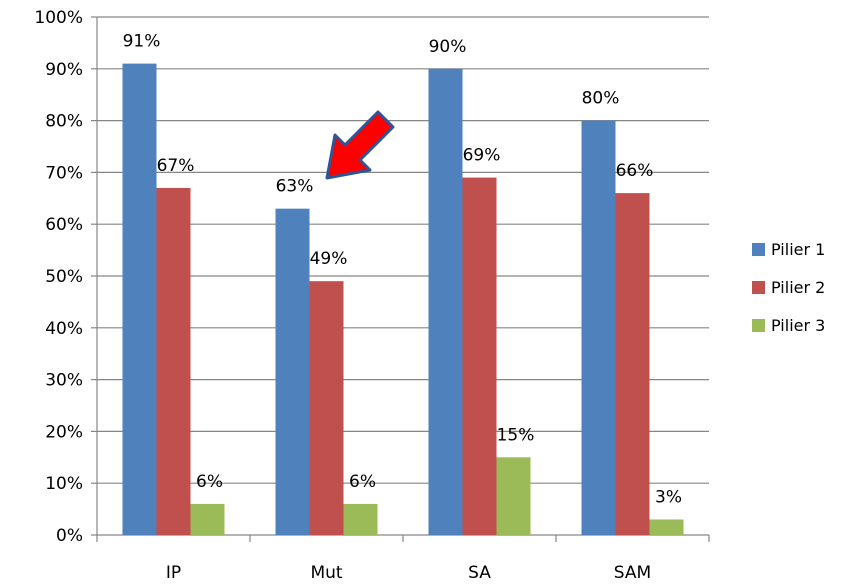 The height and width of the screenshot is (585, 846). What do you see at coordinates (64, 381) in the screenshot?
I see `y-tick-label: 30%` at bounding box center [64, 381].